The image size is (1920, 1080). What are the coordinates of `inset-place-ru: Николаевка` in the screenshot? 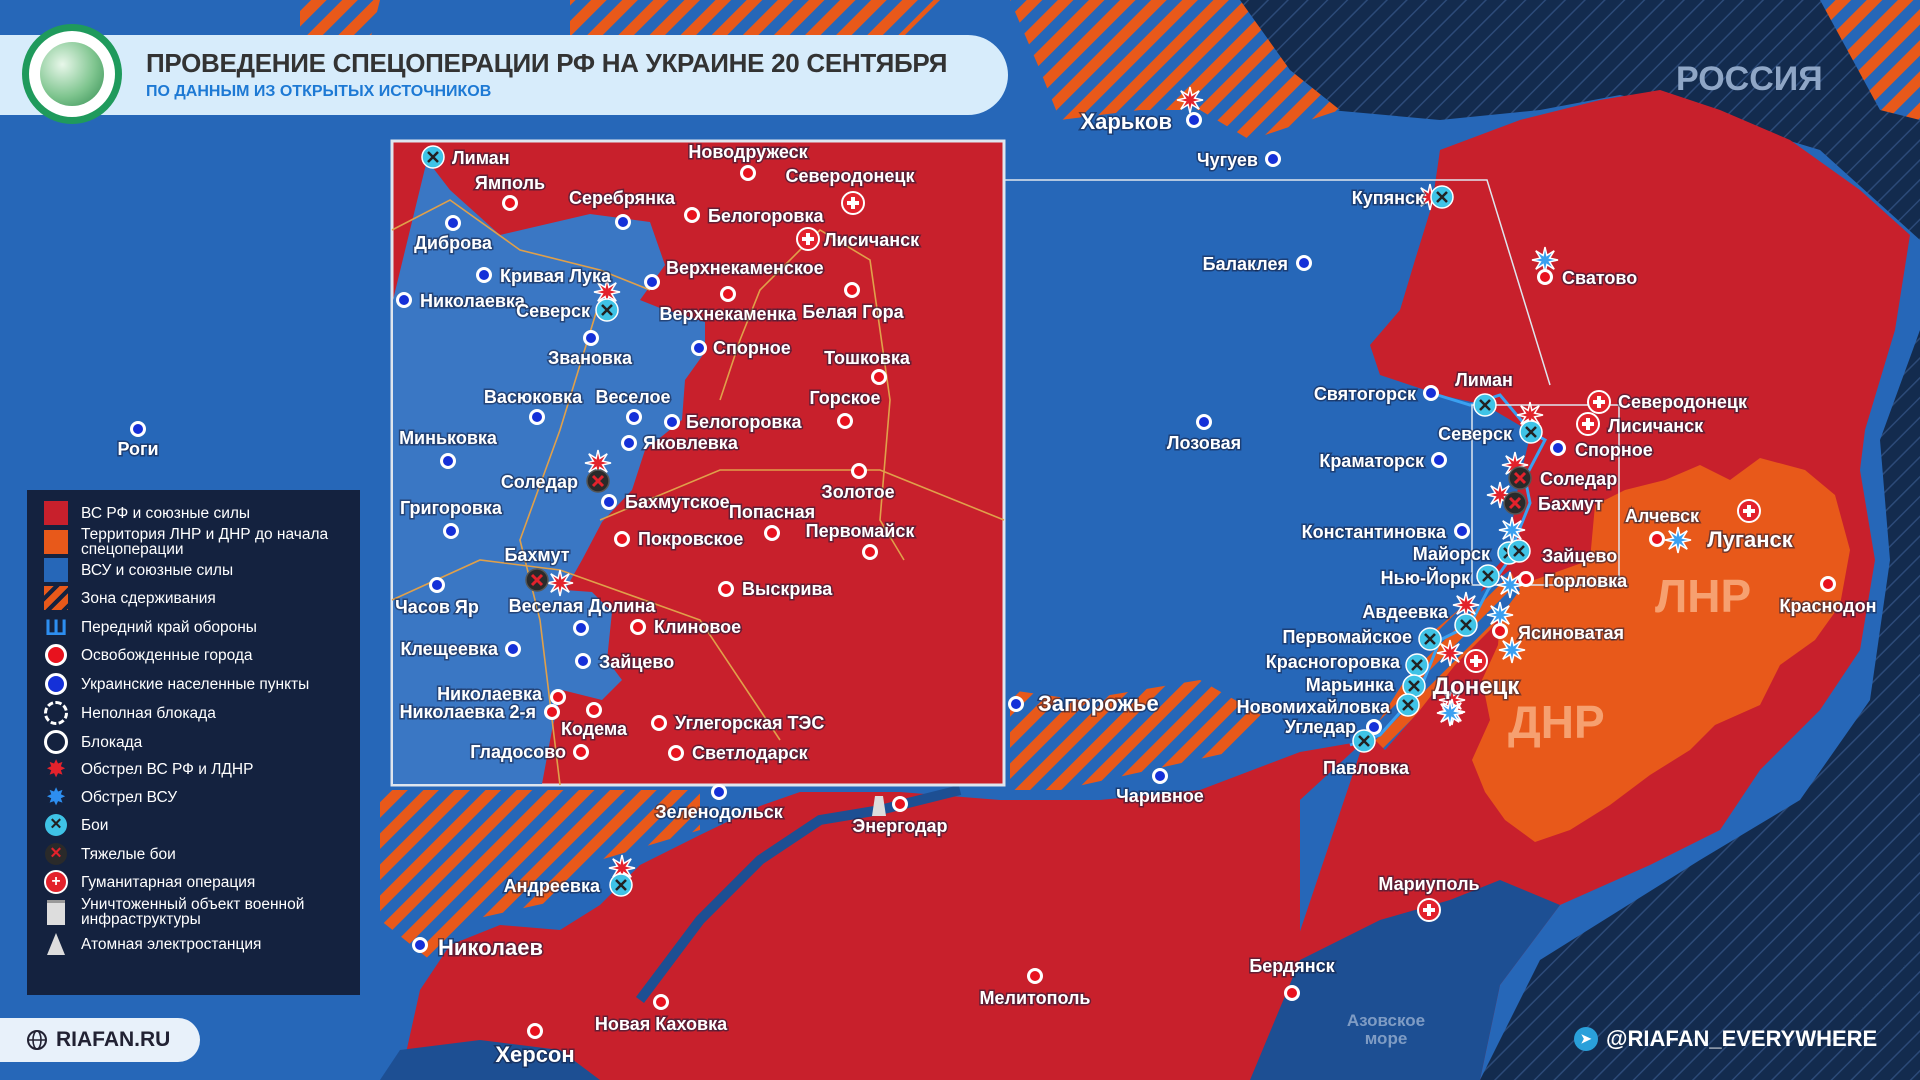 It's located at (501, 694).